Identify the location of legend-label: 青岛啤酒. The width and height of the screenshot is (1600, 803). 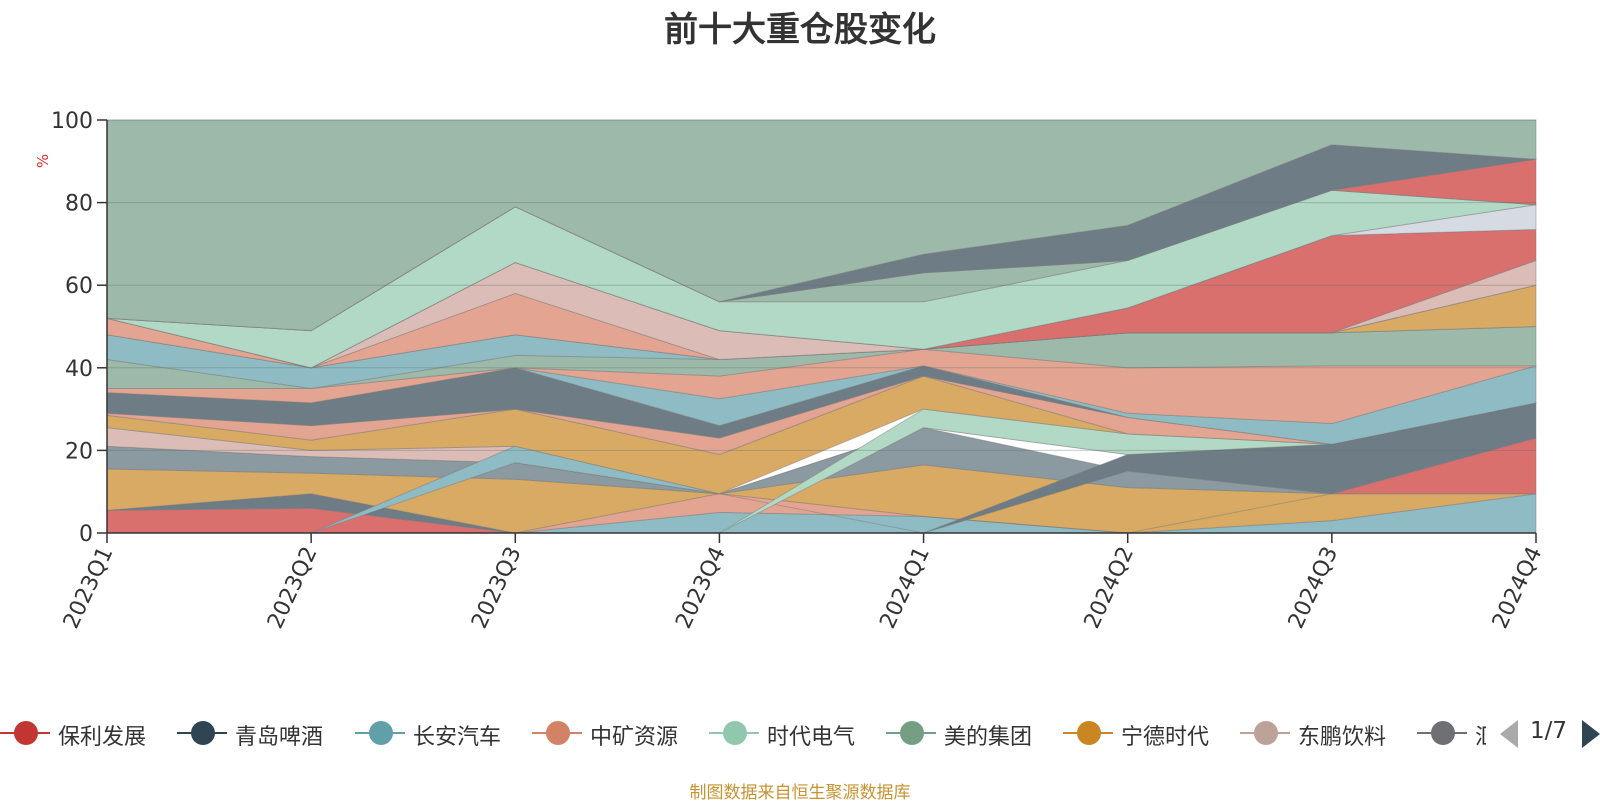
(279, 737).